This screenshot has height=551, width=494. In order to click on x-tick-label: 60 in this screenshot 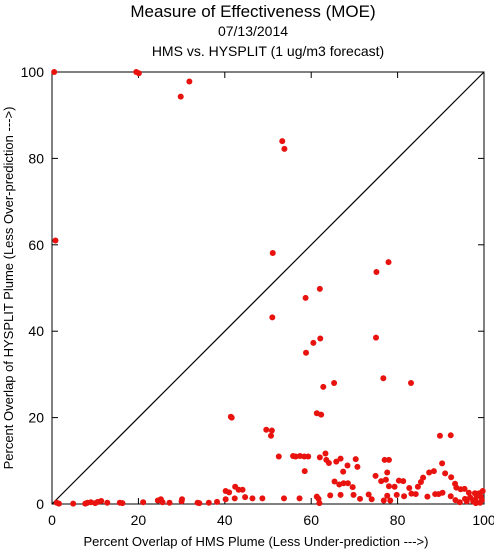, I will do `click(311, 520)`.